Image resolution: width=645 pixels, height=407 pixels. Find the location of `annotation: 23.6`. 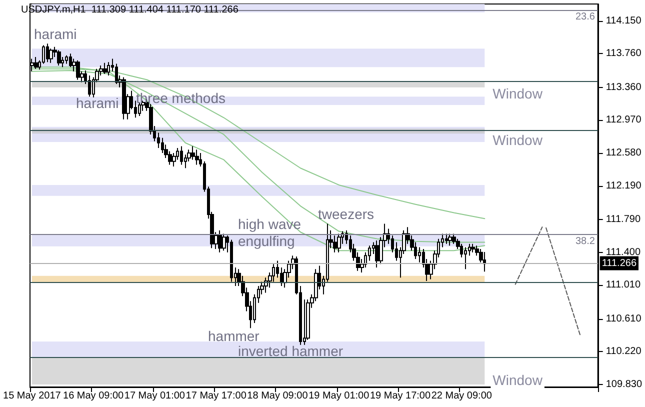

annotation: 23.6 is located at coordinates (585, 16).